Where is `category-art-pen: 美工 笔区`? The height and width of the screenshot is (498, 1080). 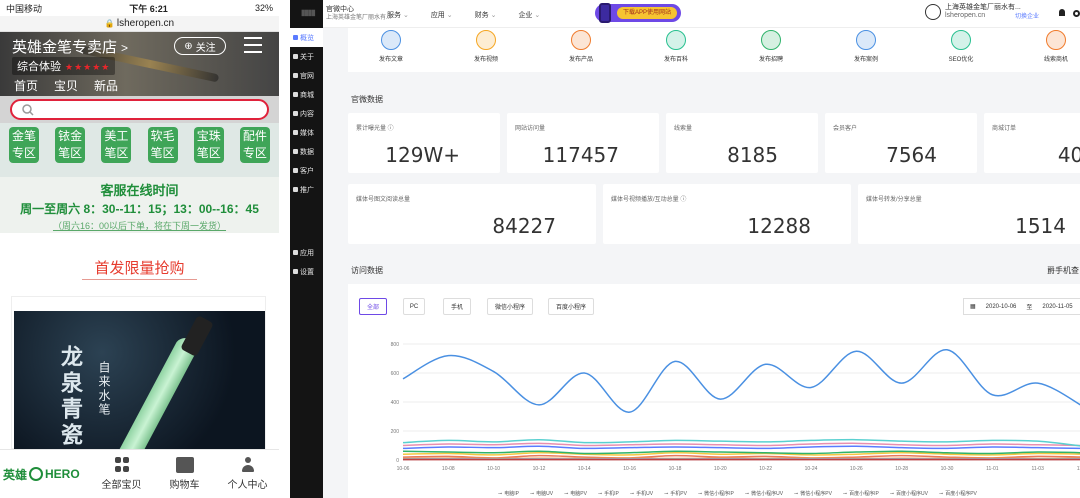 category-art-pen: 美工 笔区 is located at coordinates (116, 145).